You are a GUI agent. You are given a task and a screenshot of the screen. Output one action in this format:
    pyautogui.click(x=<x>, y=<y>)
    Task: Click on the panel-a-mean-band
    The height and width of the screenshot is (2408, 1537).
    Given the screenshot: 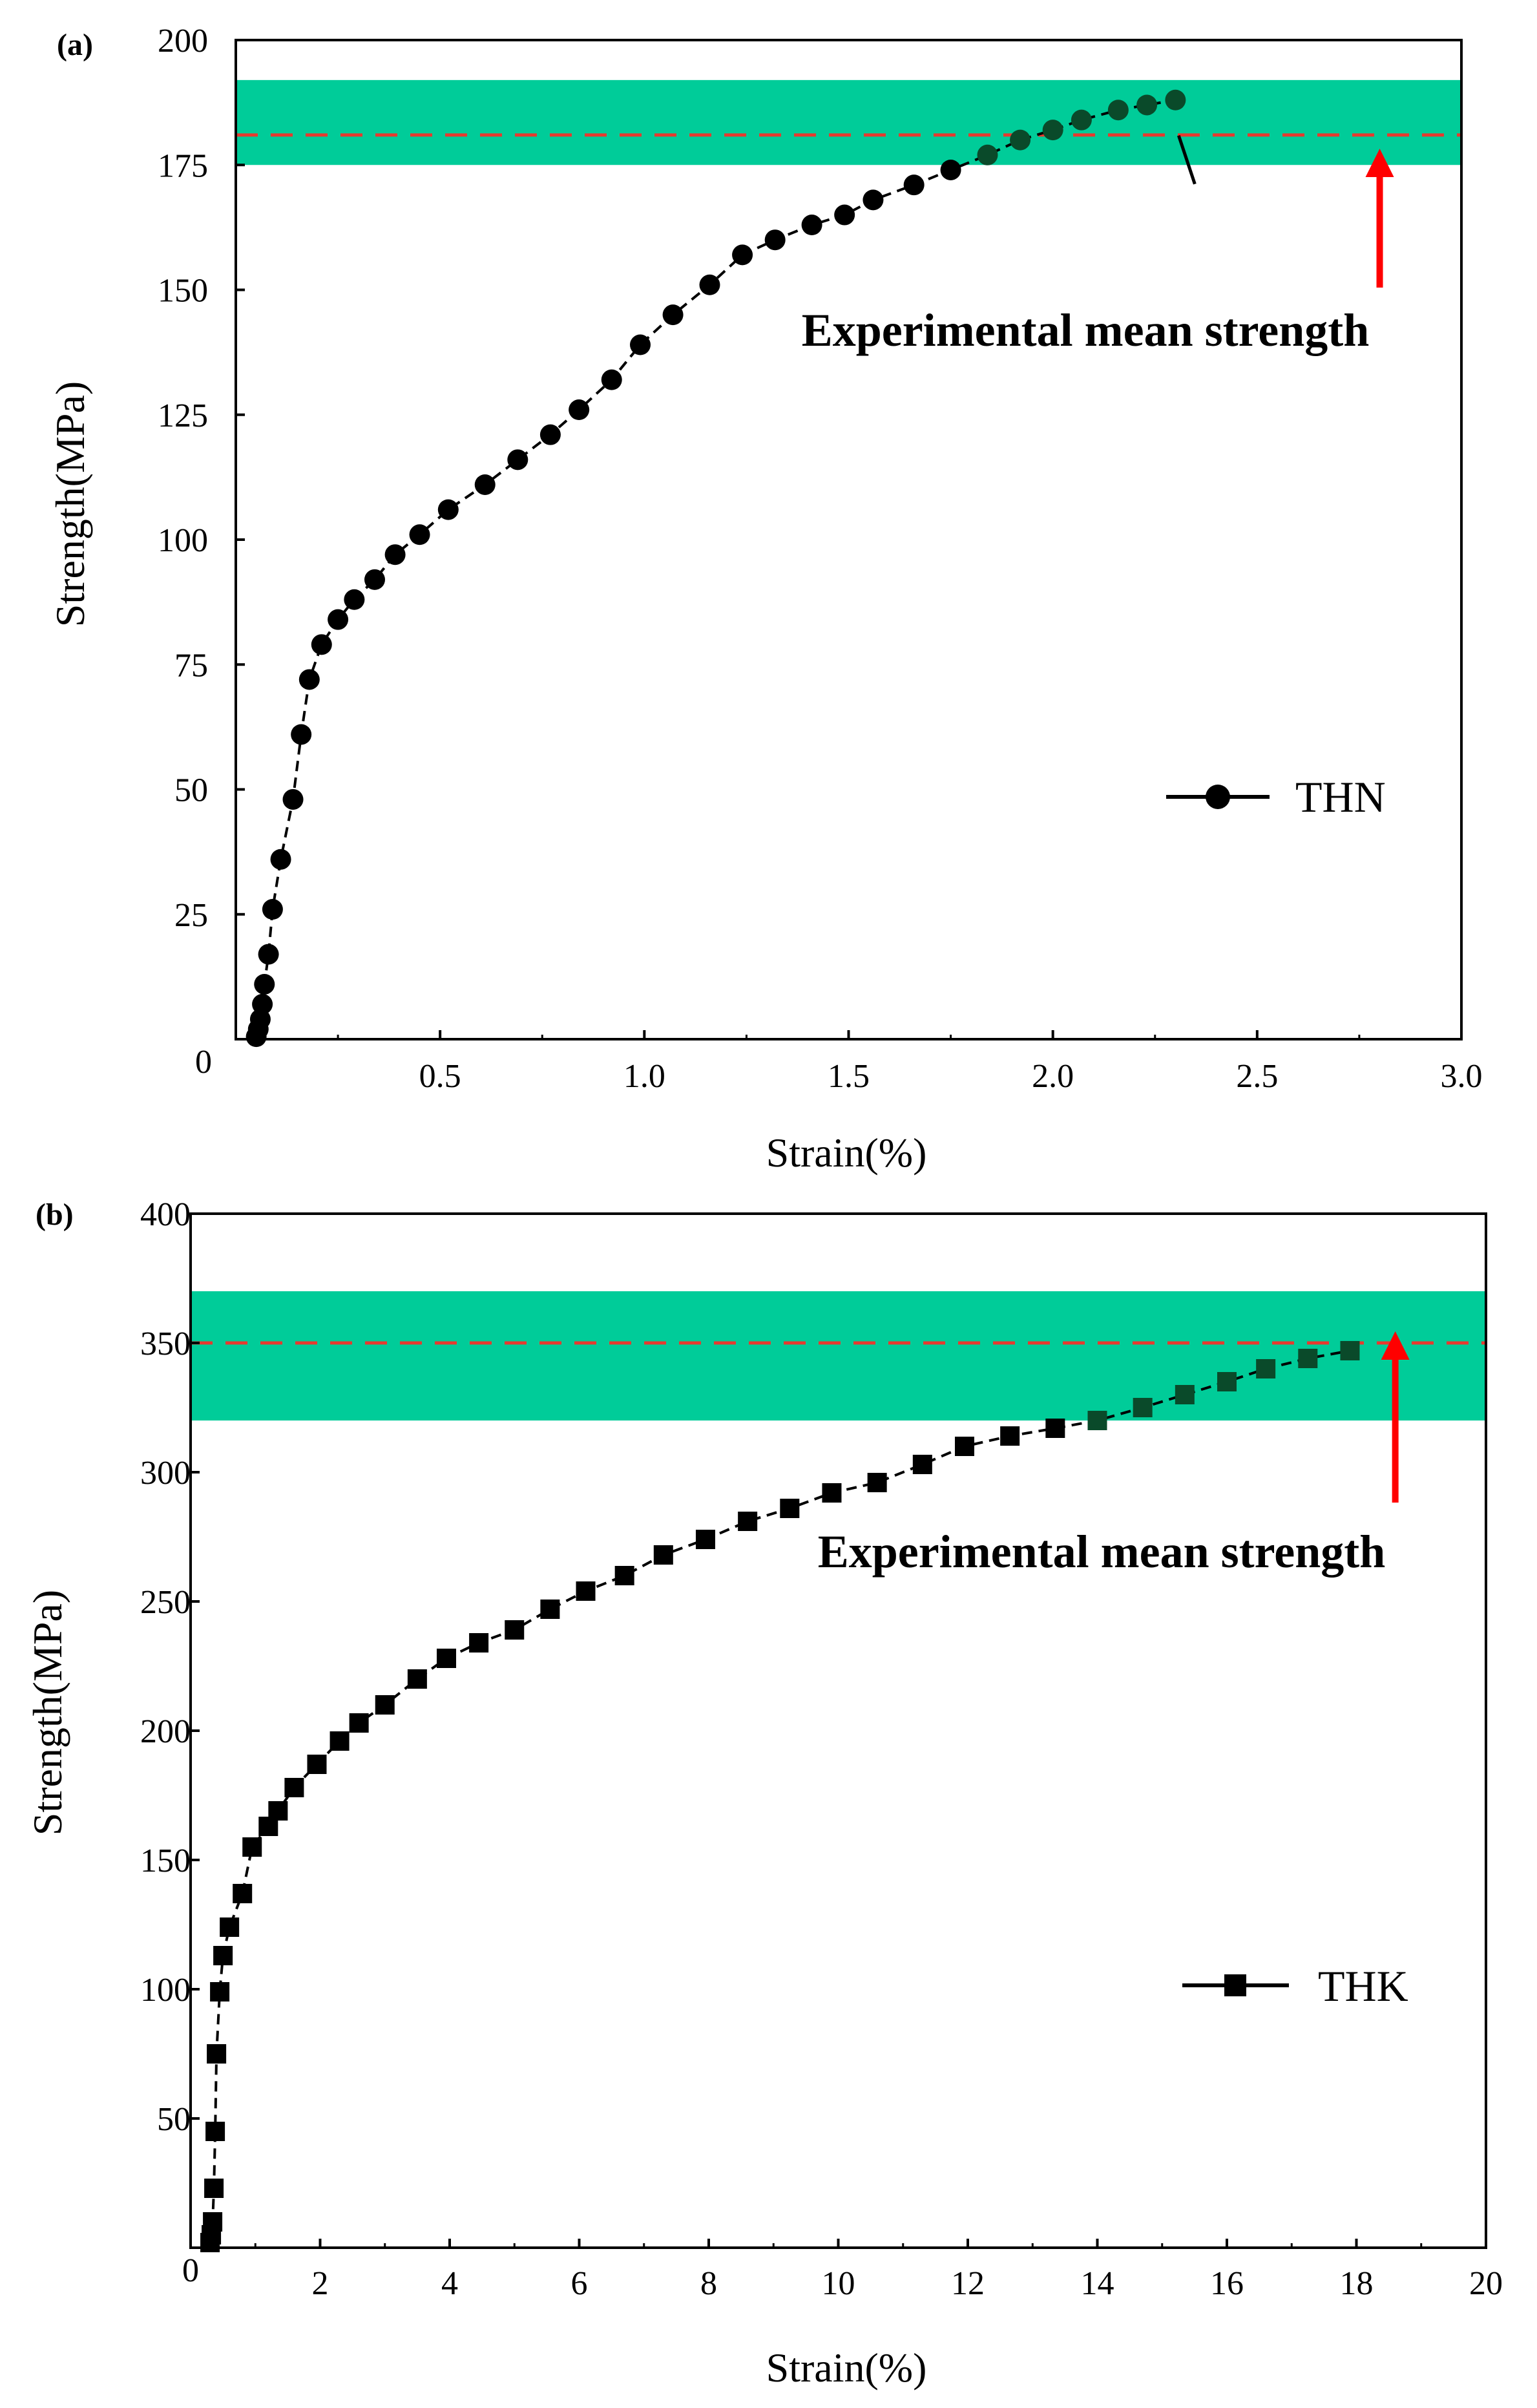 What is the action you would take?
    pyautogui.click(x=848, y=122)
    